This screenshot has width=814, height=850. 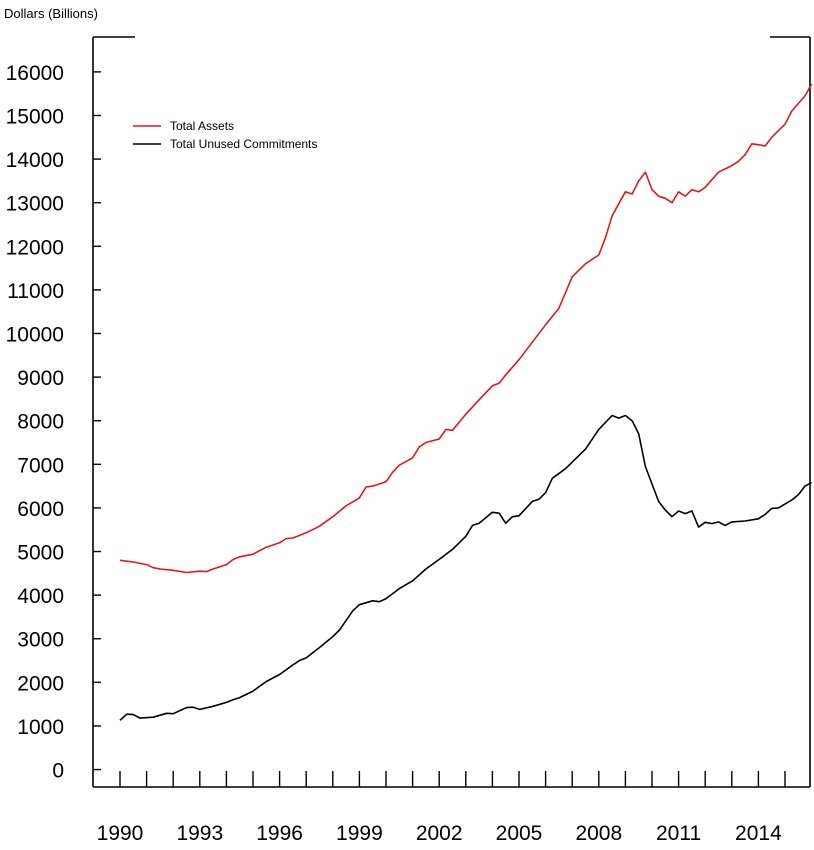 I want to click on y-tick-label: 4000, so click(x=40, y=596).